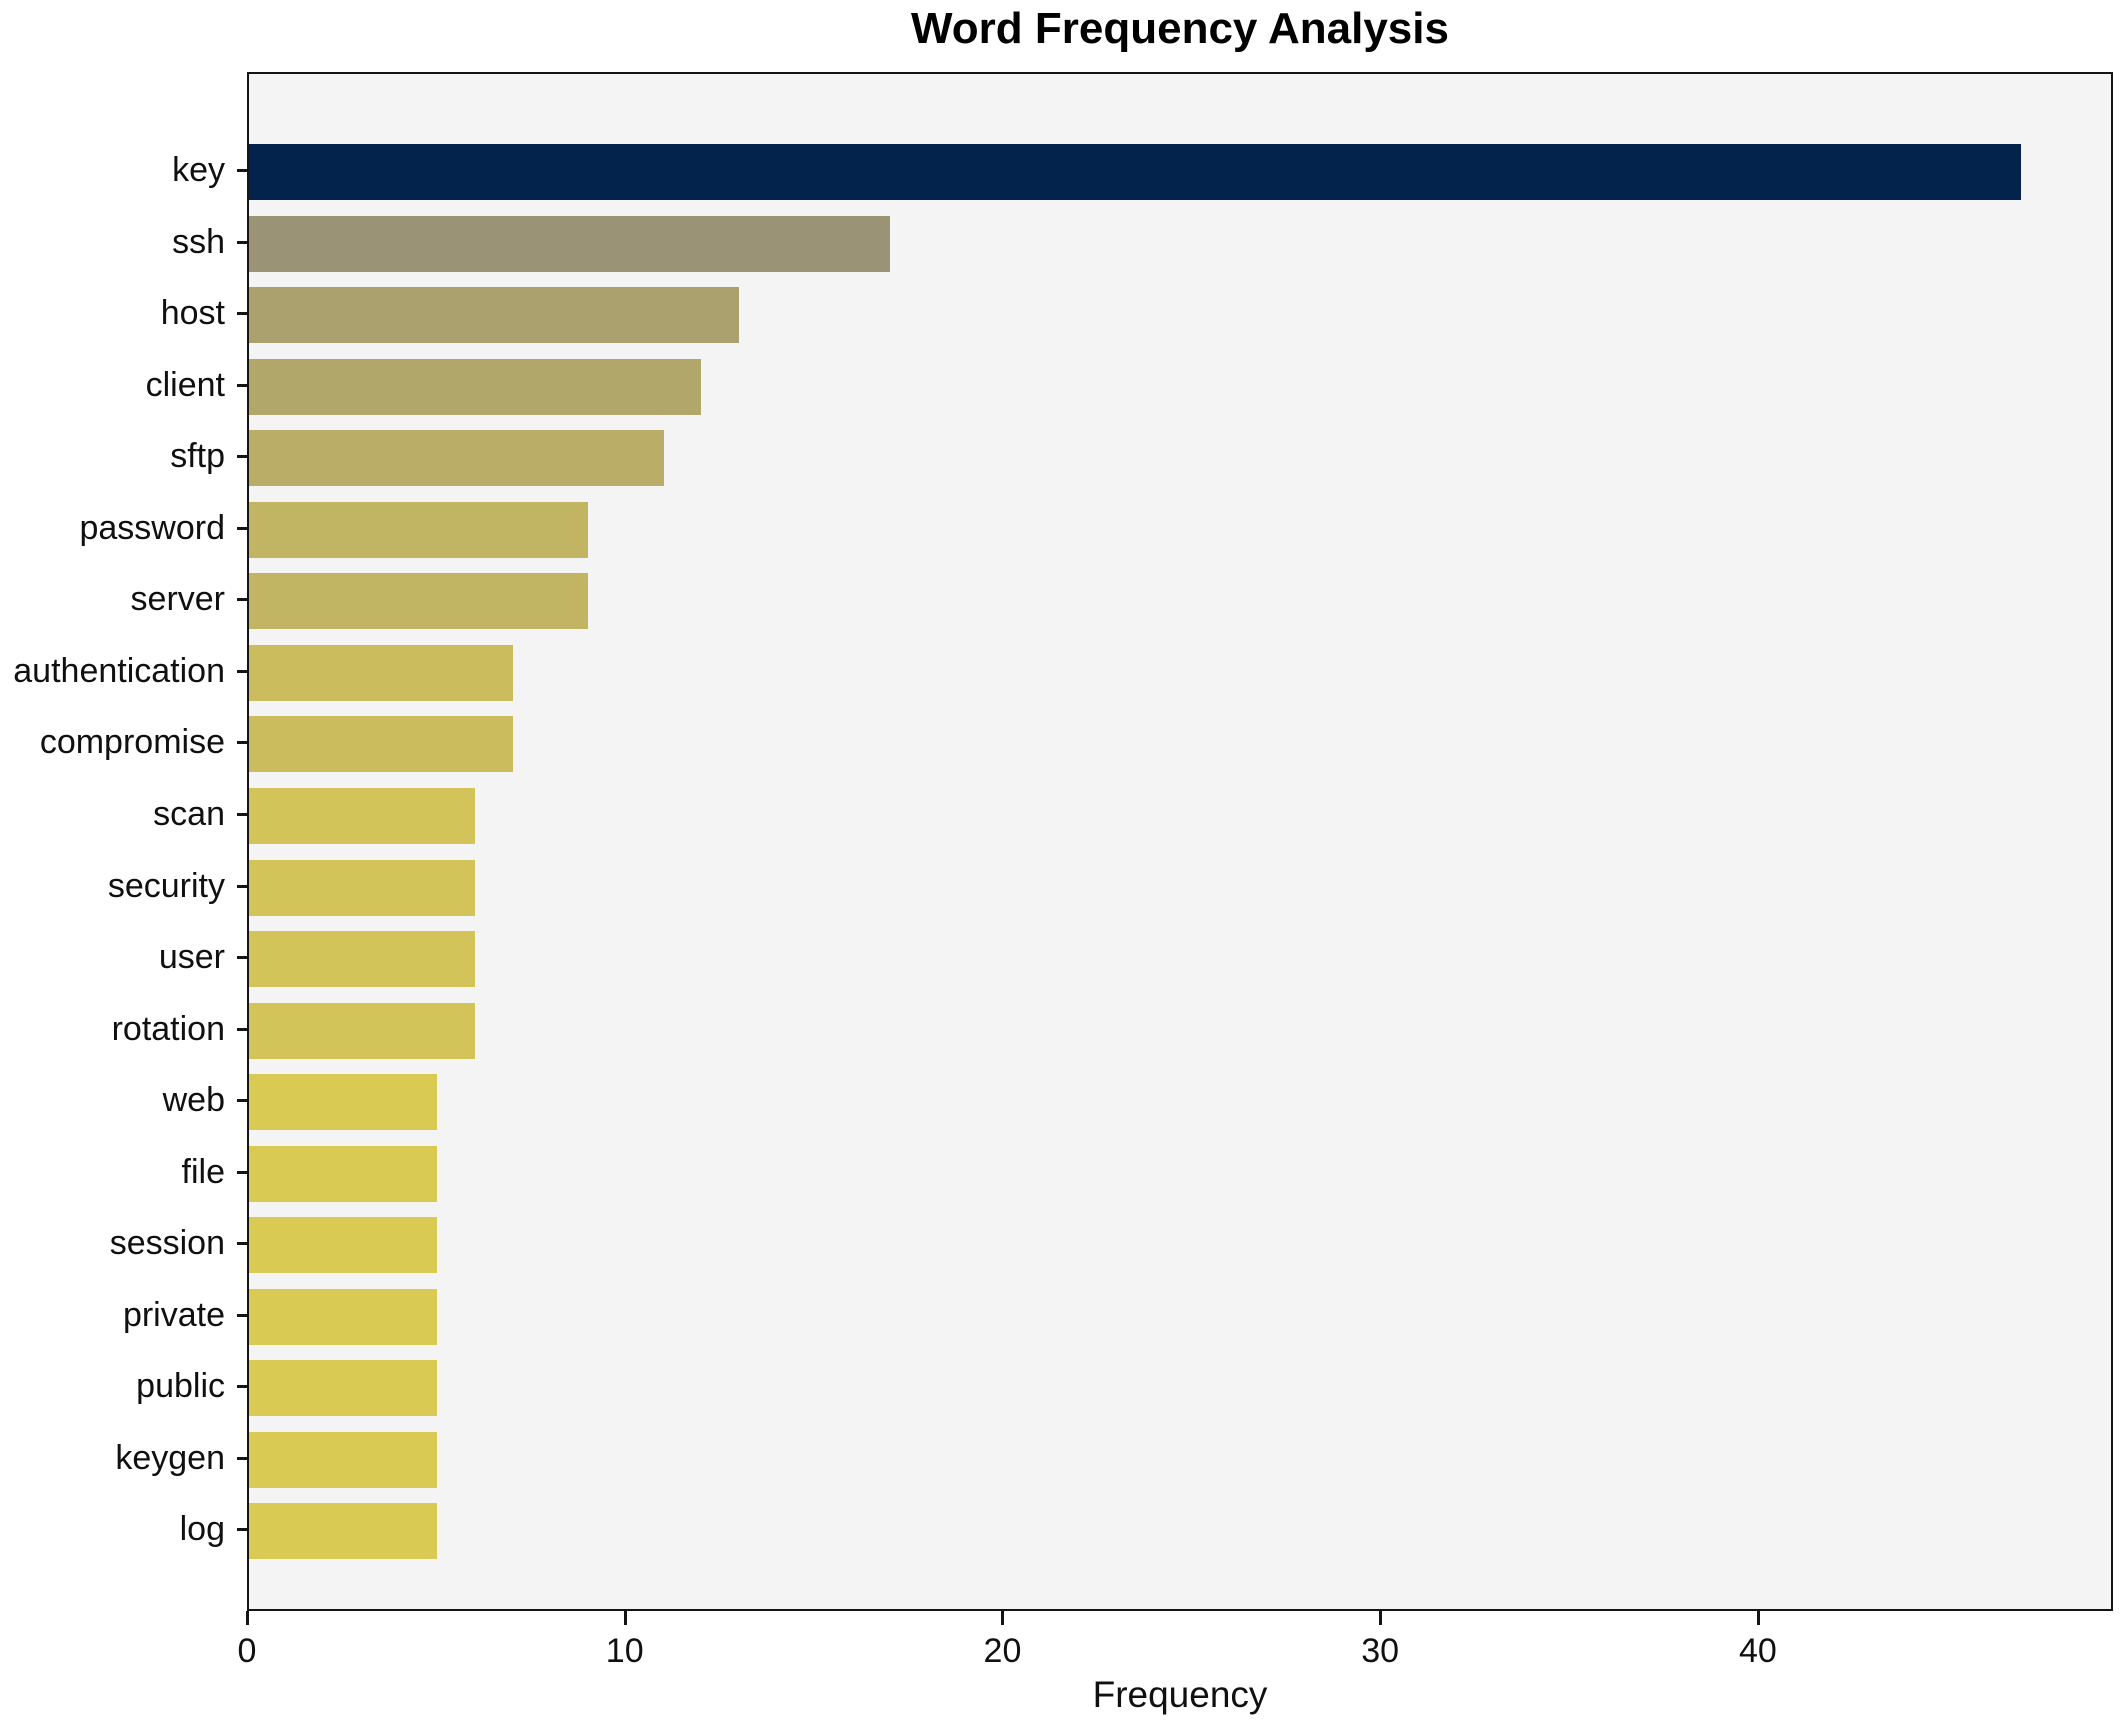 The width and height of the screenshot is (2127, 1722). I want to click on x-tick-label-0: 0, so click(247, 1651).